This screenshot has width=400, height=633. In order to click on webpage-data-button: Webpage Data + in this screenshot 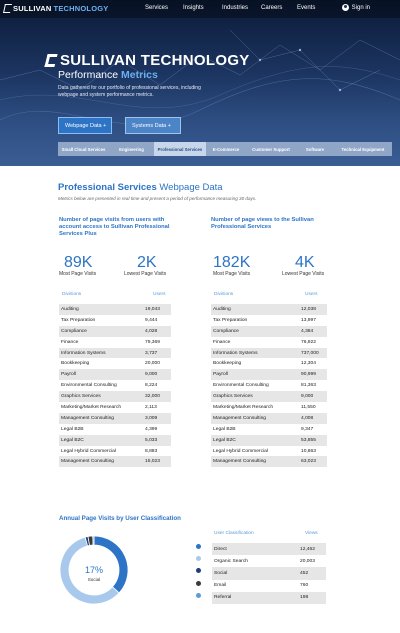, I will do `click(85, 125)`.